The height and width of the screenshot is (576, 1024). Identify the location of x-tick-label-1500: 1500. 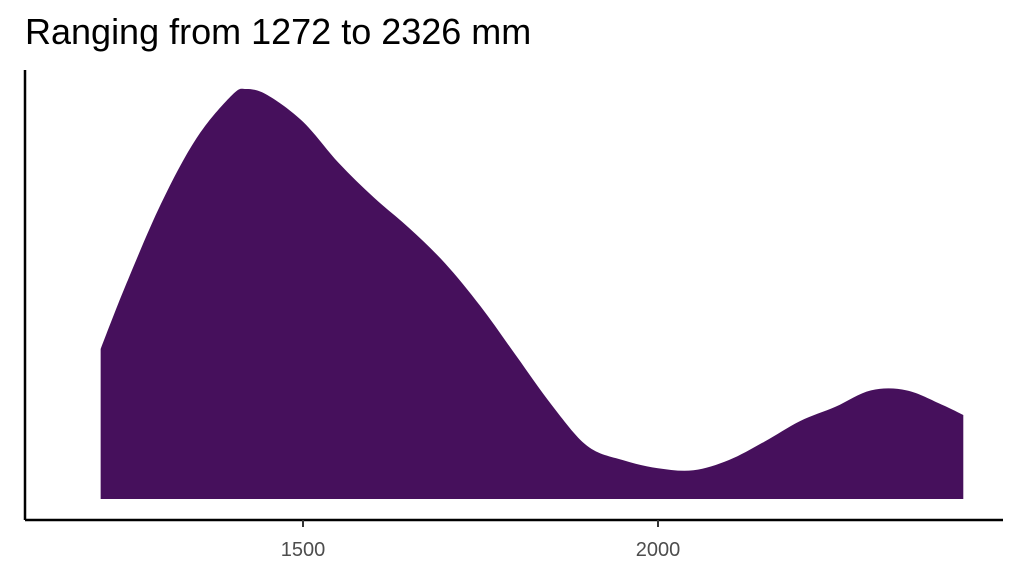
(303, 550).